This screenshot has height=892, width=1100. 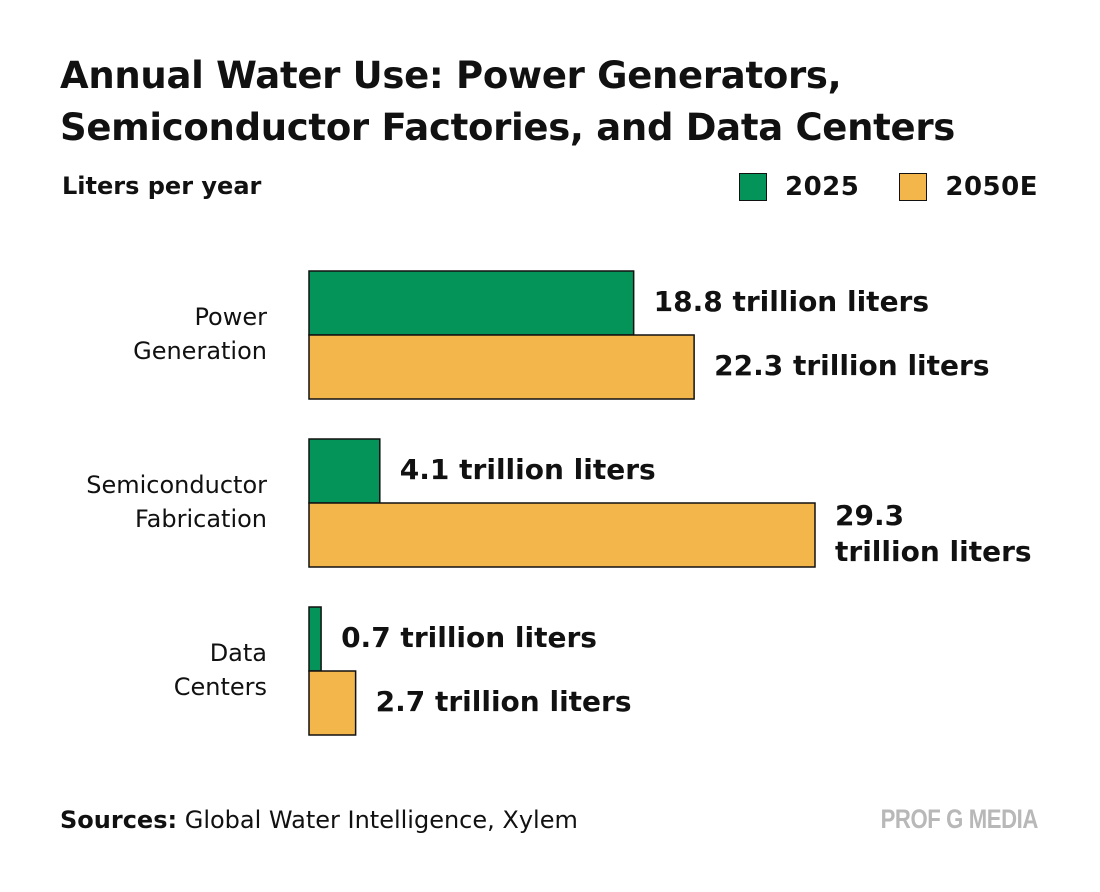 What do you see at coordinates (176, 502) in the screenshot?
I see `category-label-1: Semiconductor Fabrication` at bounding box center [176, 502].